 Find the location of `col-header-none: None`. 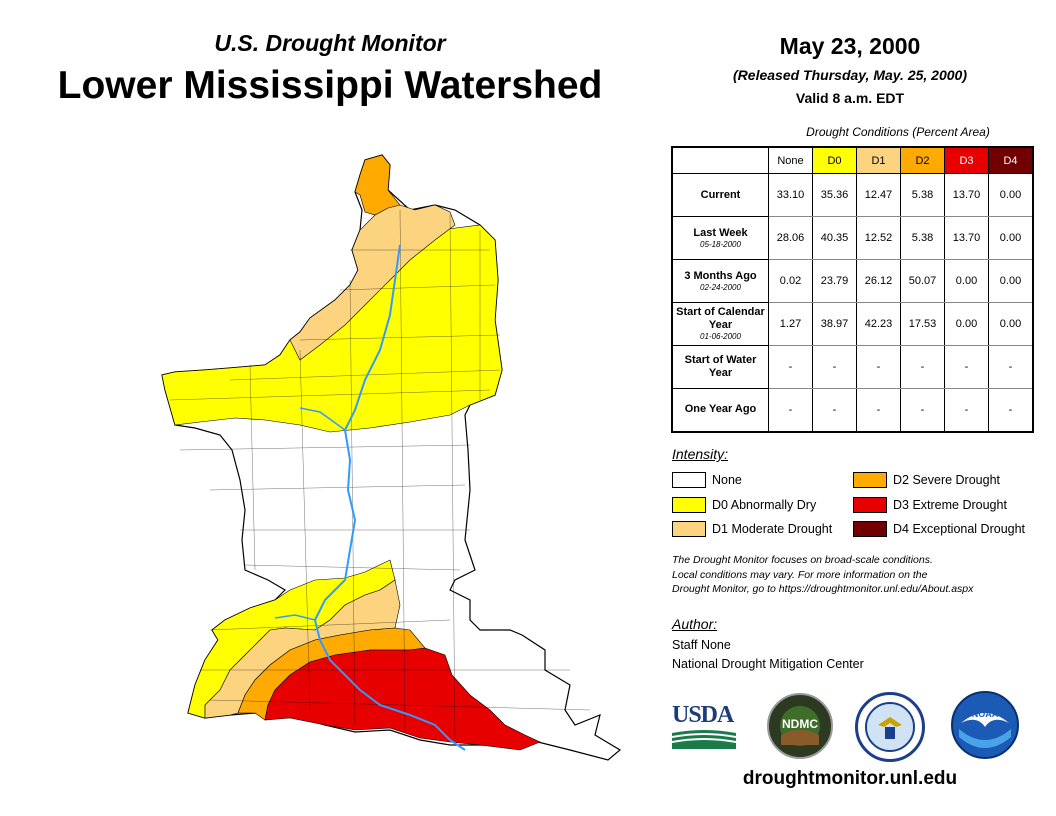

col-header-none: None is located at coordinates (790, 160).